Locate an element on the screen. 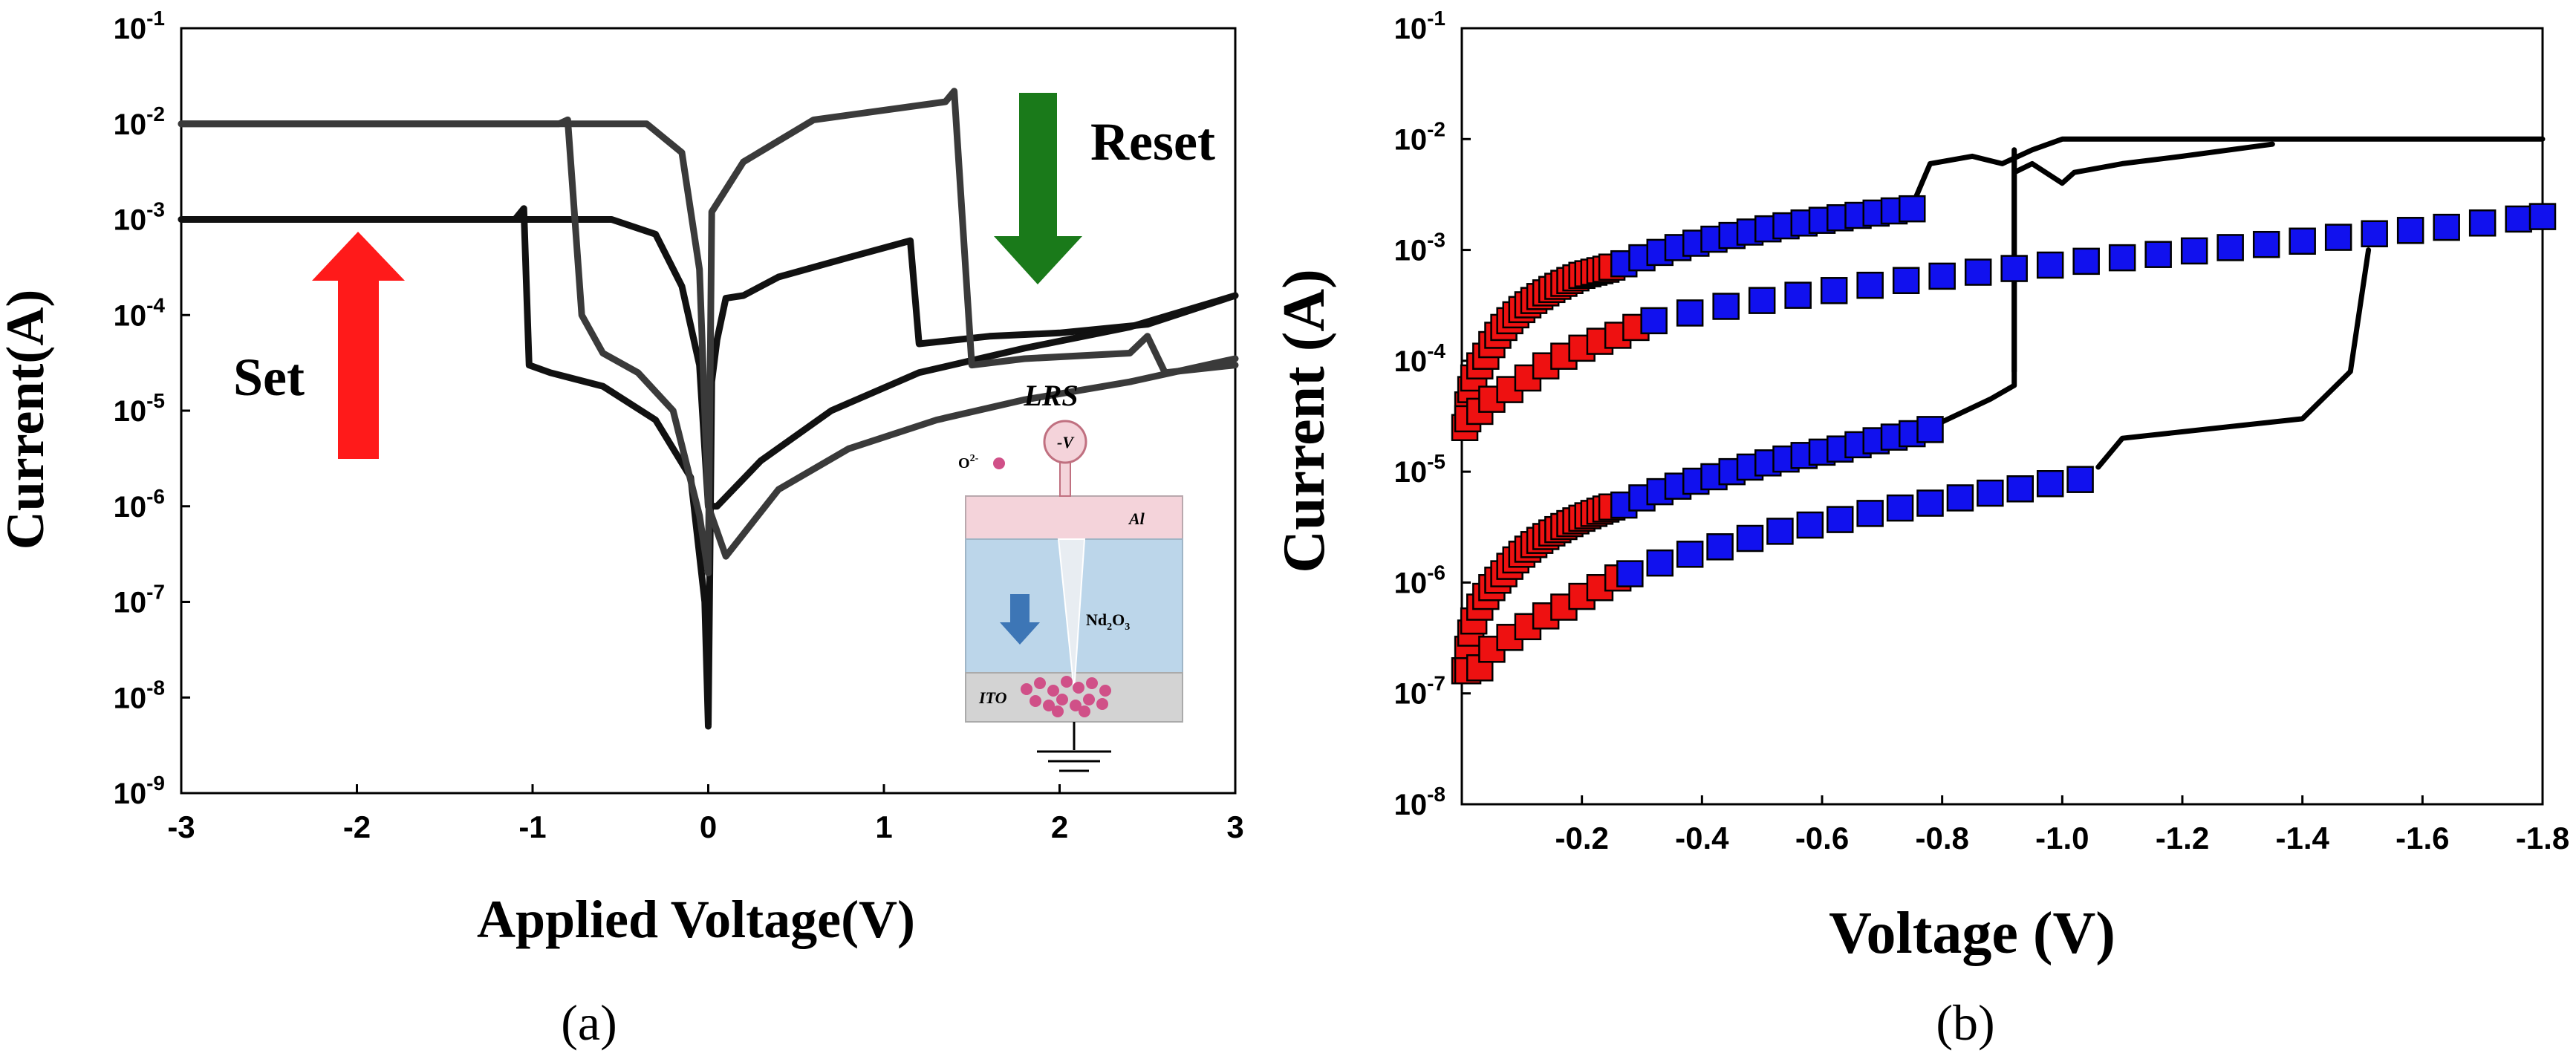 The width and height of the screenshot is (2576, 1056). conductive-filament is located at coordinates (1071, 615).